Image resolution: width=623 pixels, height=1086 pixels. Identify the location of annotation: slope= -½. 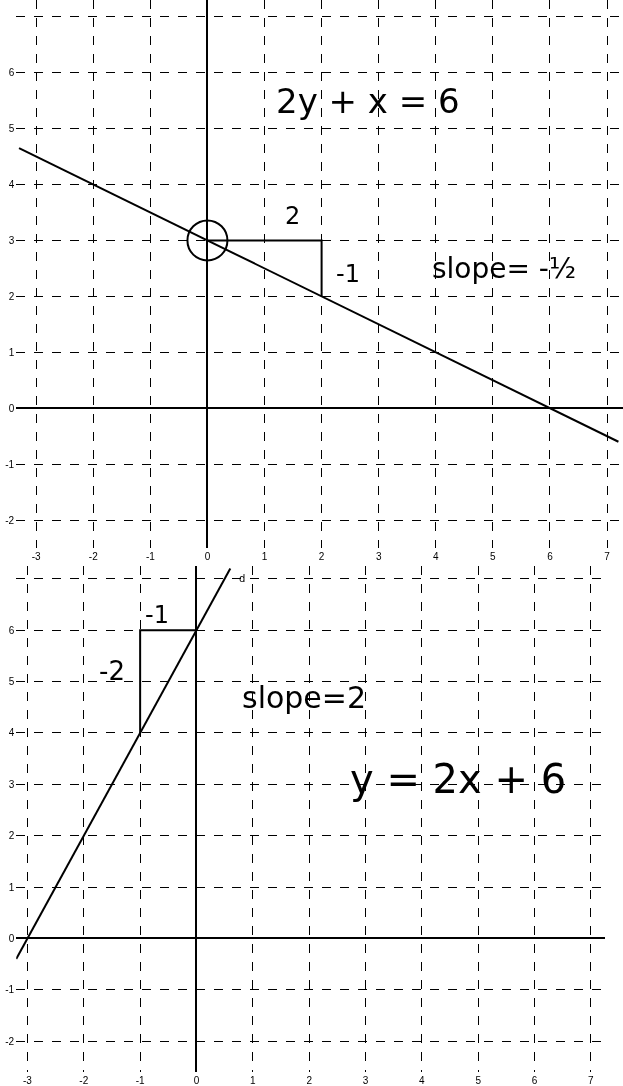
(504, 268).